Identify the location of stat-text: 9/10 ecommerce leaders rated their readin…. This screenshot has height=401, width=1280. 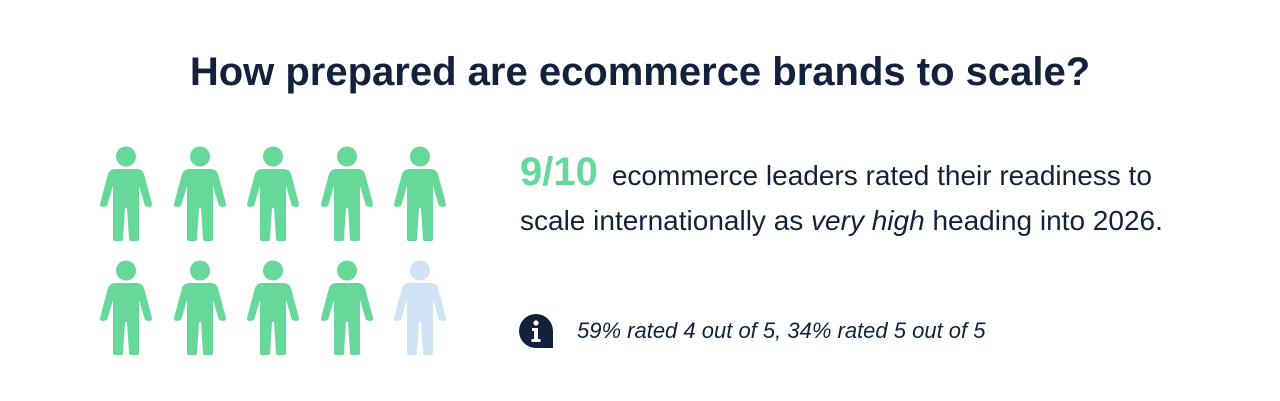
(870, 196).